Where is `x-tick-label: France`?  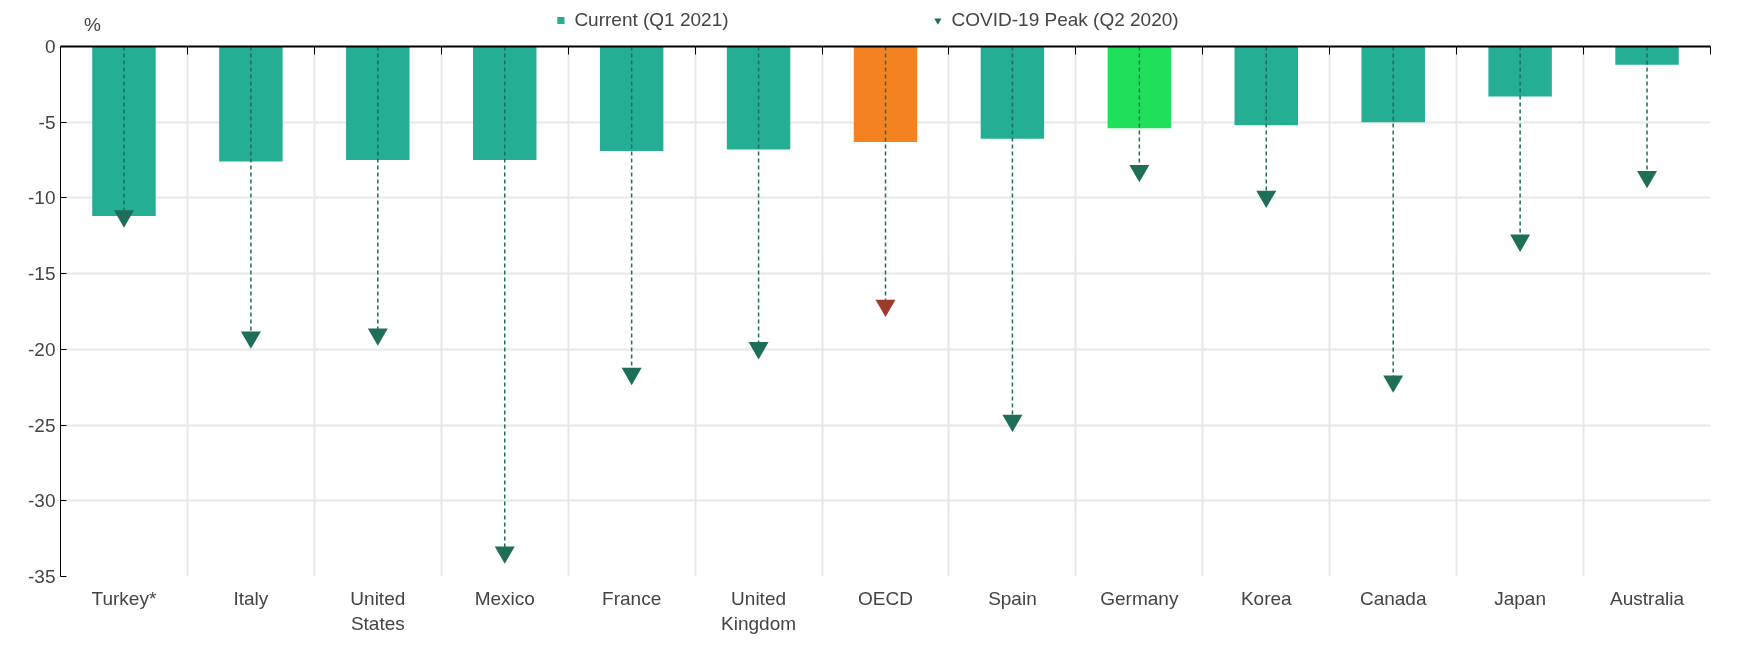
x-tick-label: France is located at coordinates (632, 598).